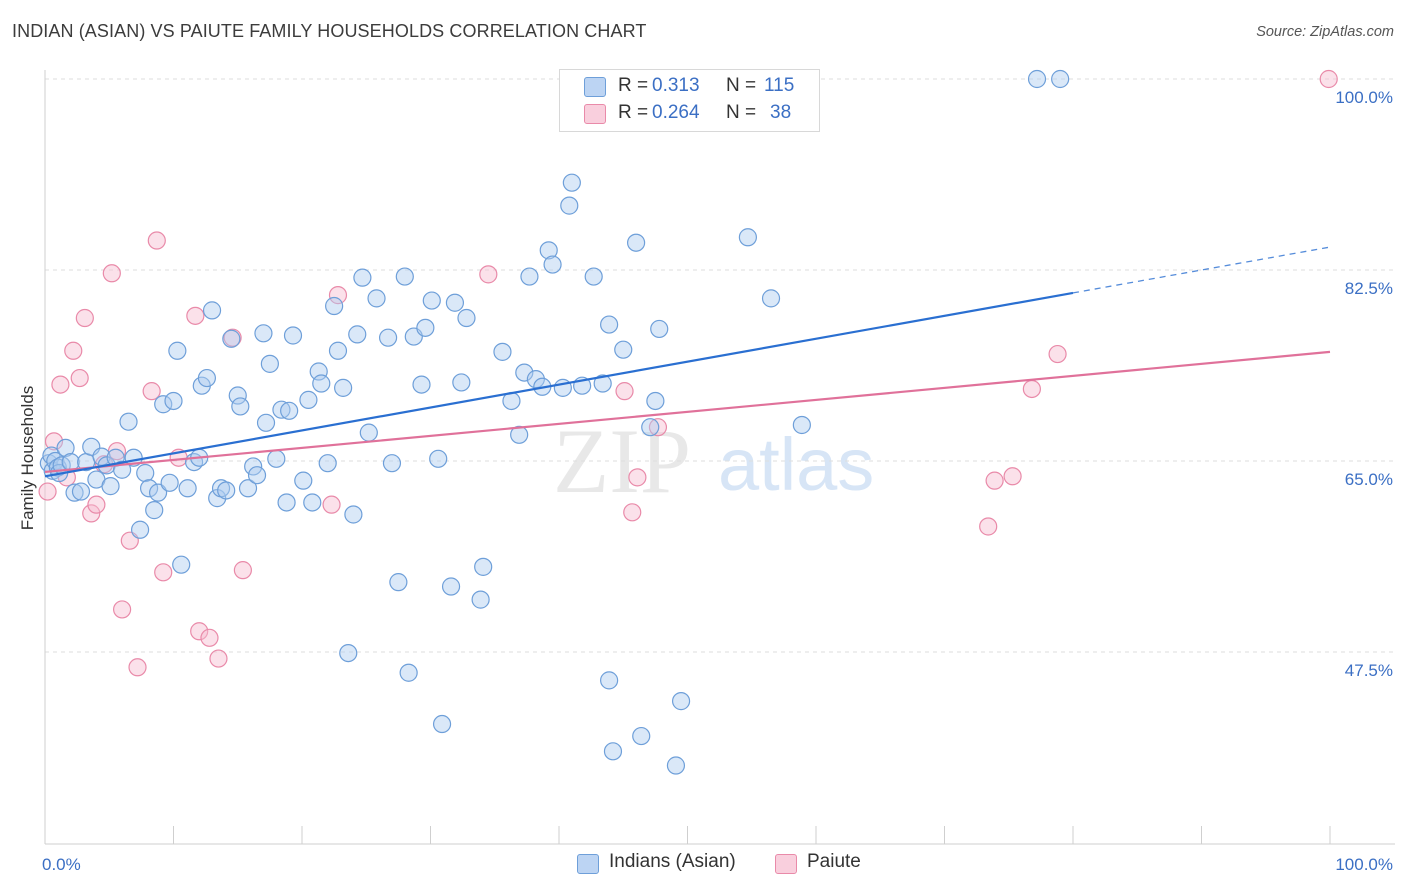 This screenshot has width=1406, height=892. I want to click on y-tick-label: 47.5%, so click(1369, 670).